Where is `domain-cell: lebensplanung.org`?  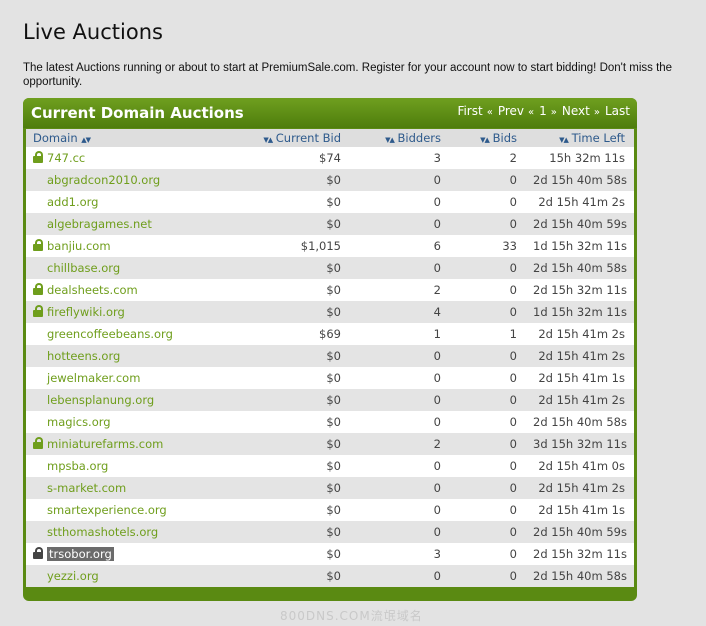
domain-cell: lebensplanung.org is located at coordinates (124, 400).